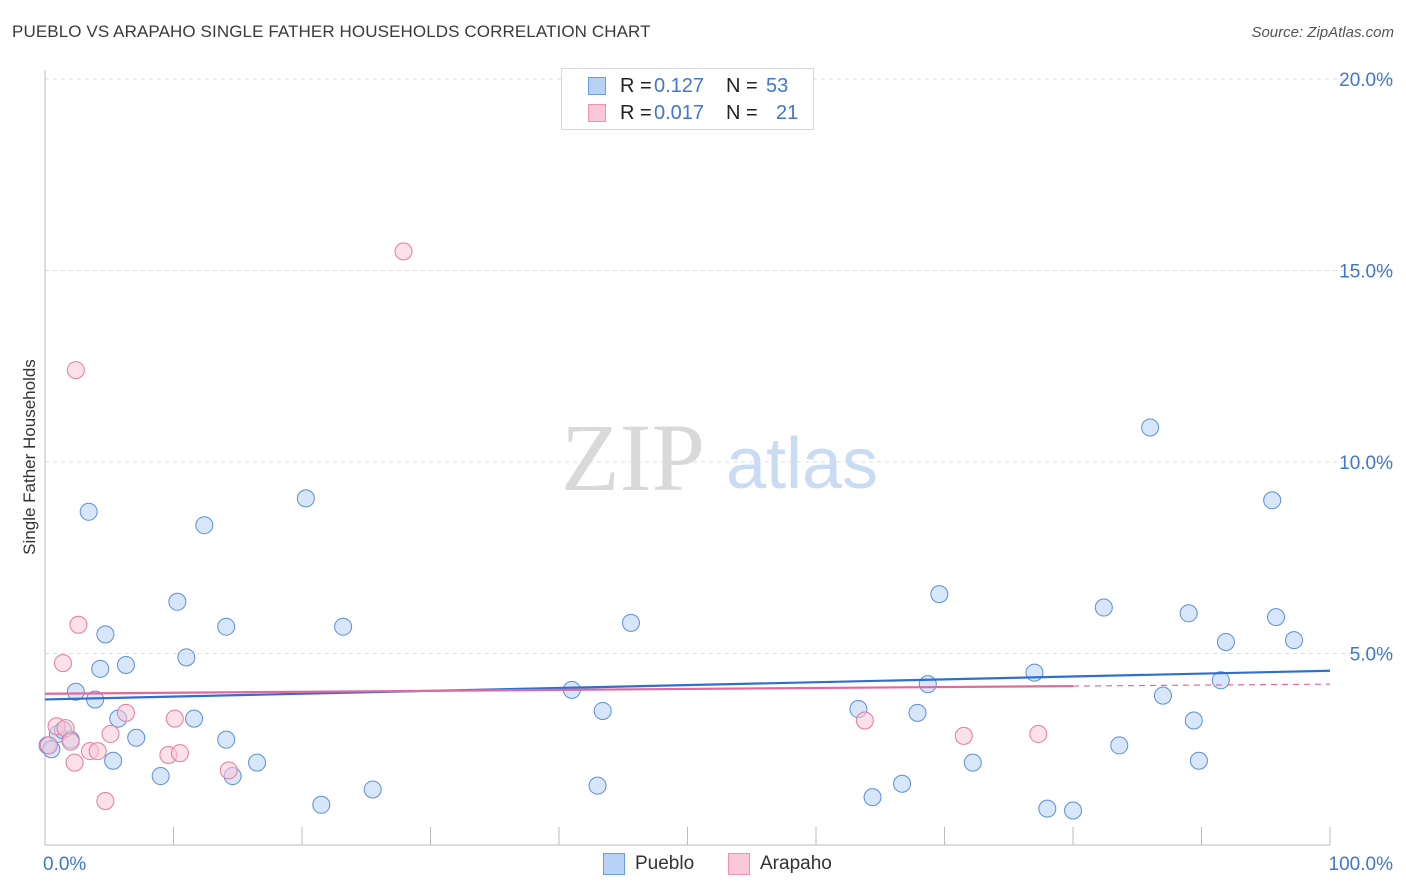 This screenshot has width=1406, height=892. I want to click on legend-item-arapaho: Arapaho, so click(780, 864).